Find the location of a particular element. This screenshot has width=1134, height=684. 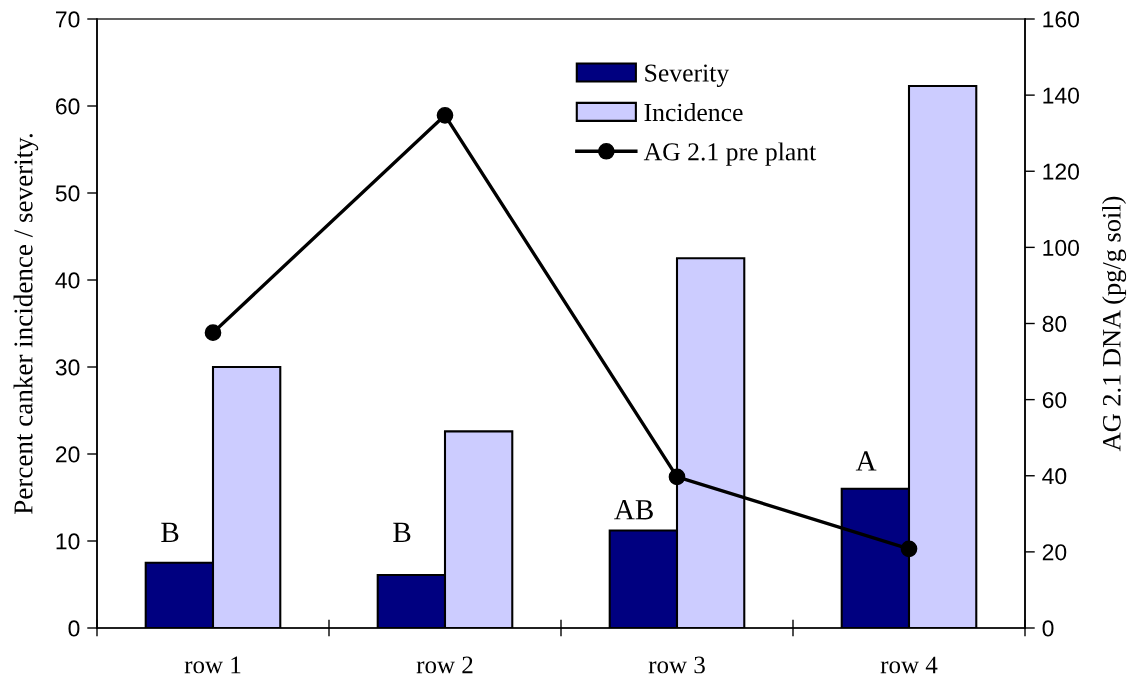

y2-tick-label: 60 is located at coordinates (1054, 400).